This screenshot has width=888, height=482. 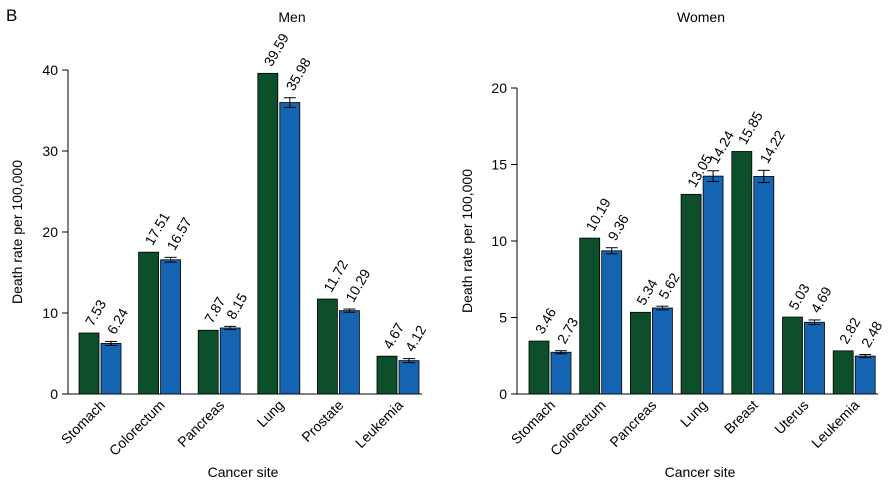 I want to click on data-label-series-1: 7.53, so click(x=96, y=313).